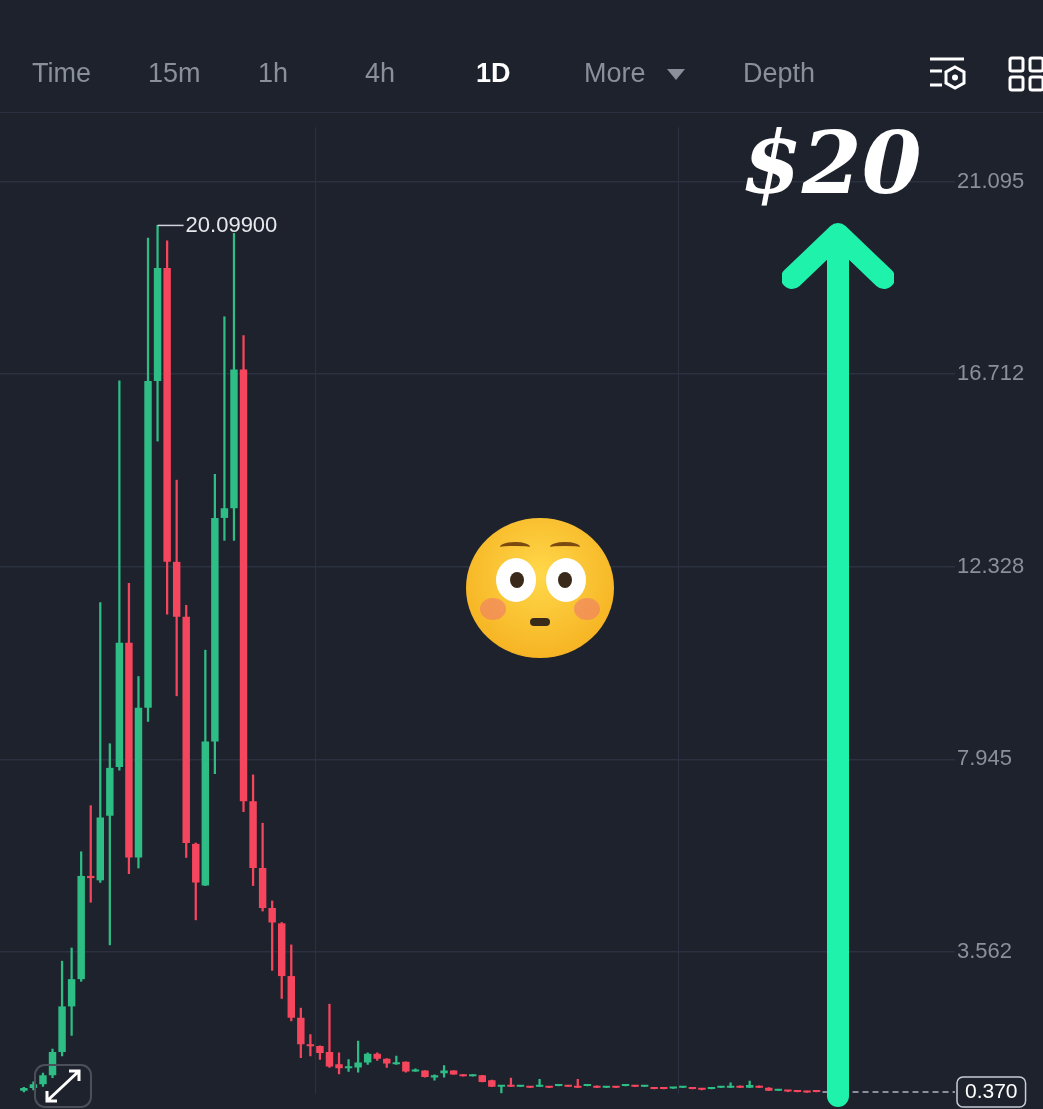 Image resolution: width=1043 pixels, height=1109 pixels. What do you see at coordinates (991, 180) in the screenshot?
I see `y-tick-label: 21.095` at bounding box center [991, 180].